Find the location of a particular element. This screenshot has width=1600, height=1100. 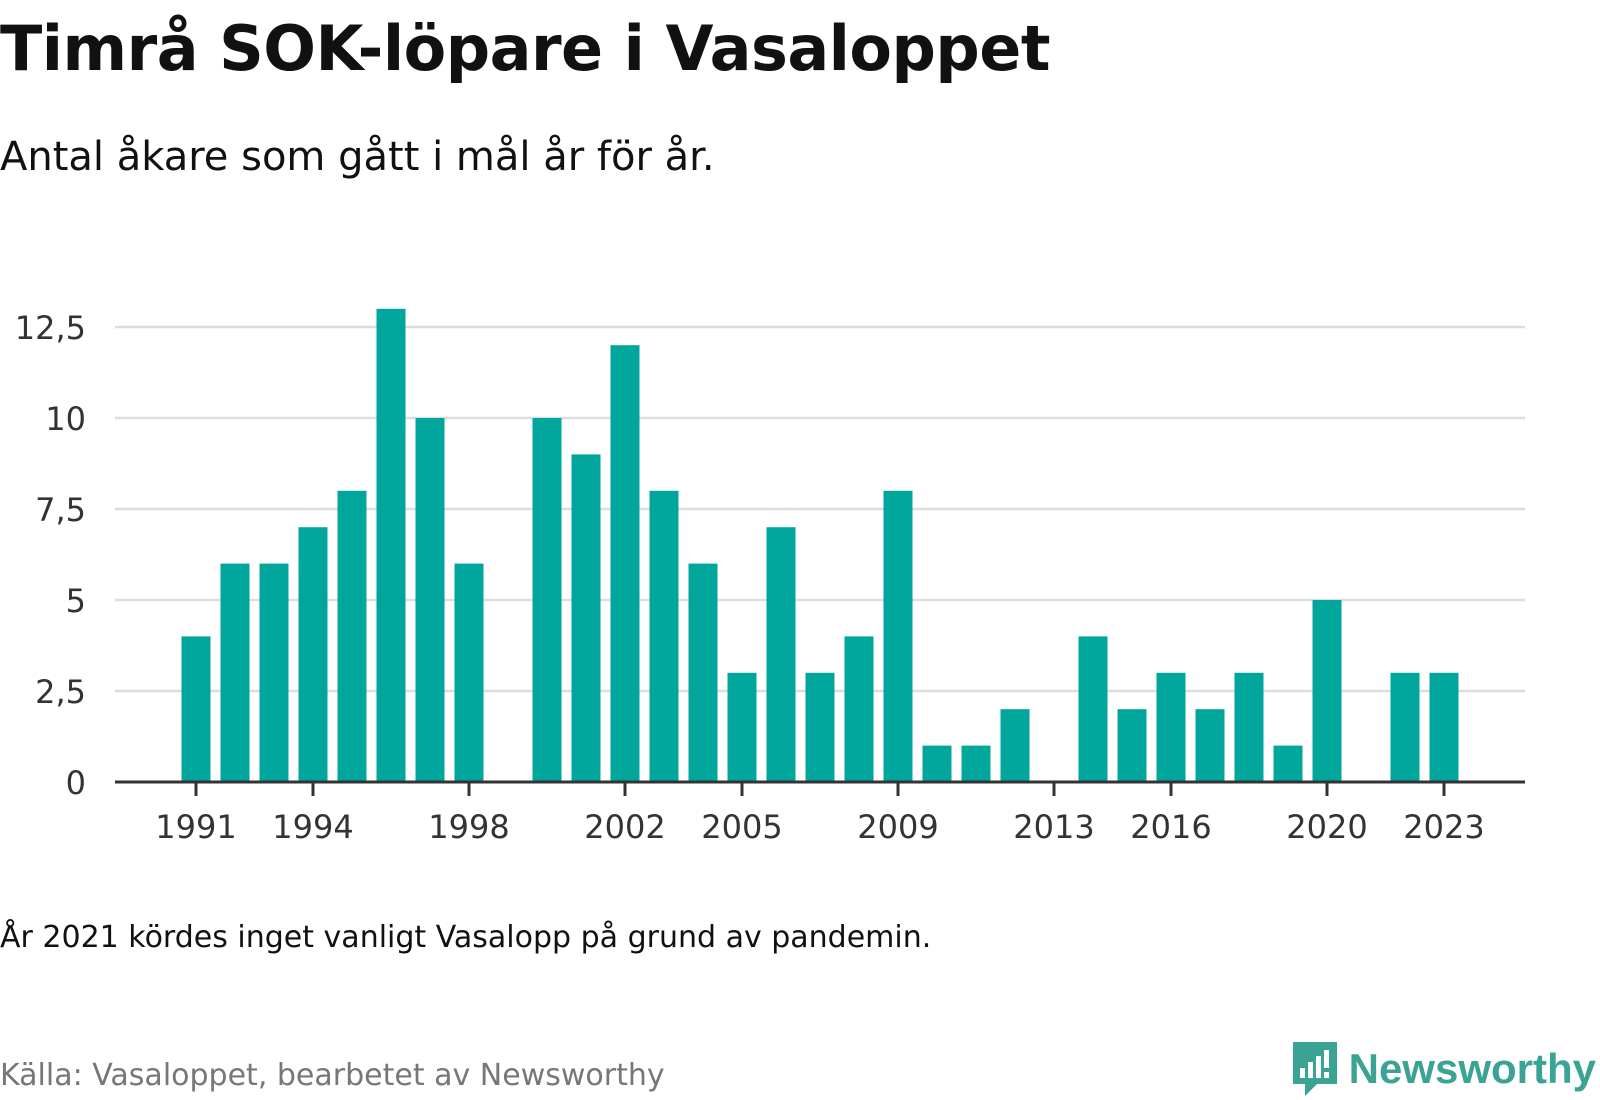

bar-1995 is located at coordinates (352, 636).